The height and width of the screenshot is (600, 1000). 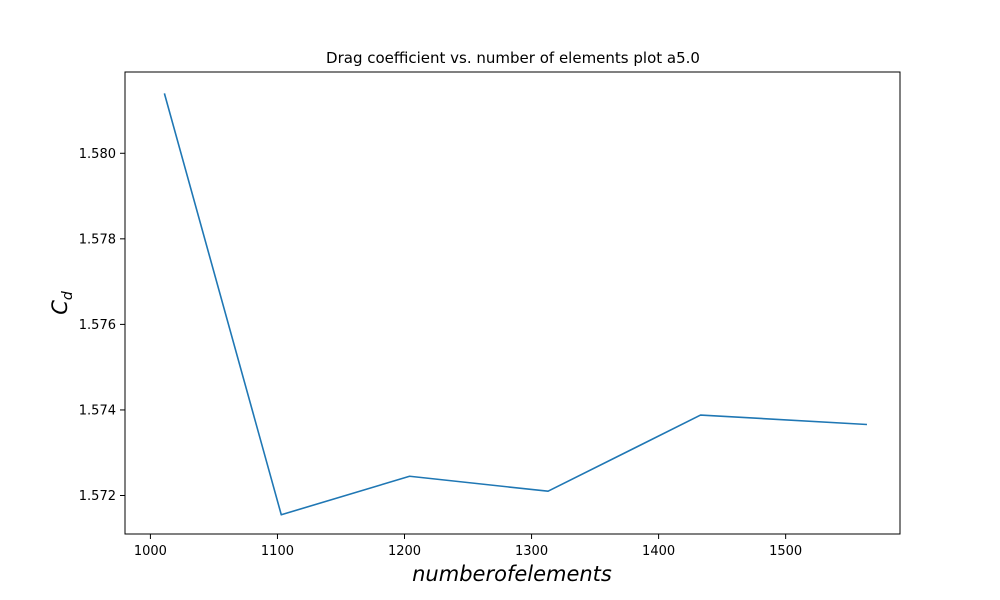 I want to click on y-tick-label: 1.580, so click(x=97, y=154).